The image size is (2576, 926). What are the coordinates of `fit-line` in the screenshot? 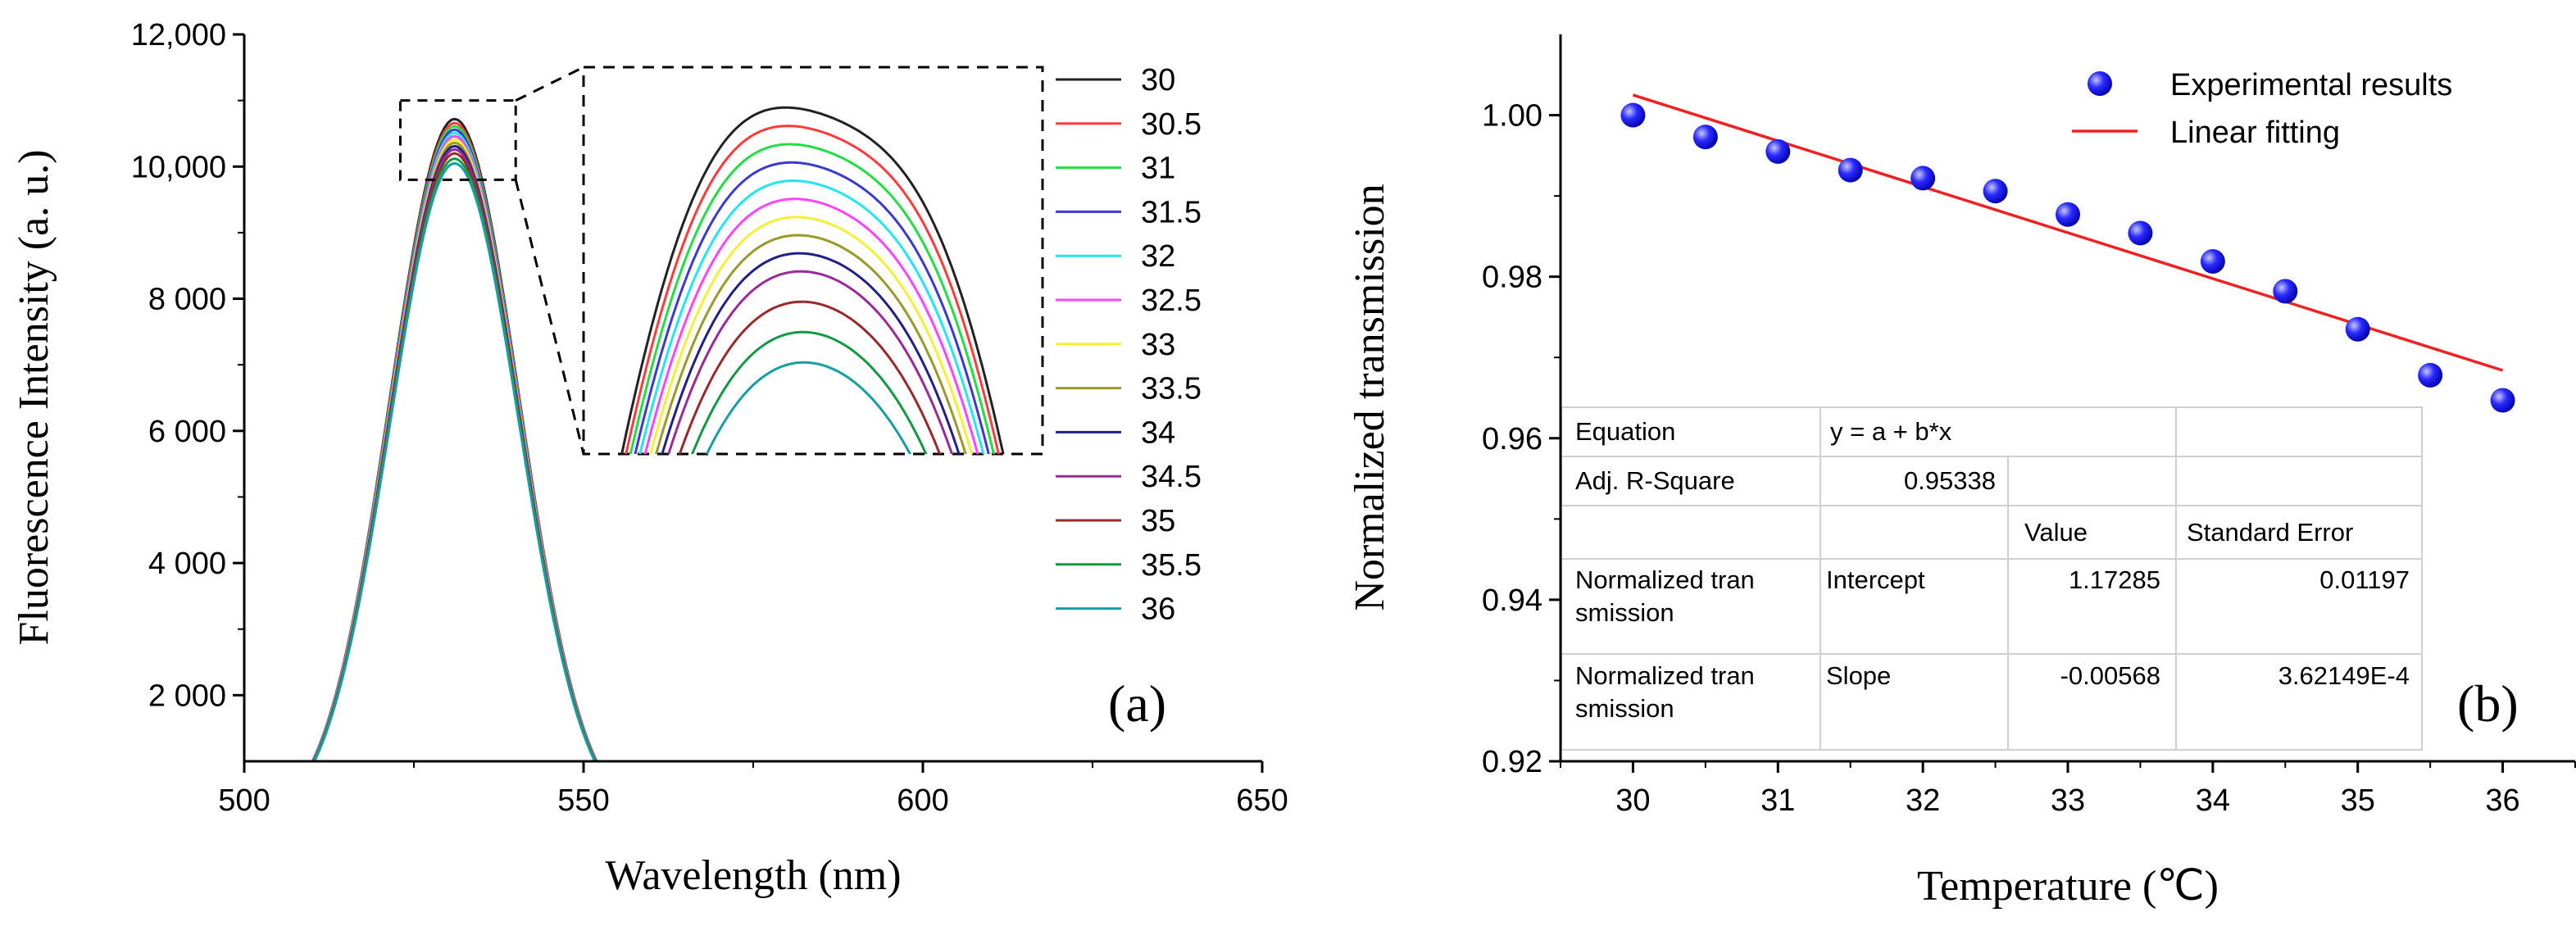 It's located at (2068, 232).